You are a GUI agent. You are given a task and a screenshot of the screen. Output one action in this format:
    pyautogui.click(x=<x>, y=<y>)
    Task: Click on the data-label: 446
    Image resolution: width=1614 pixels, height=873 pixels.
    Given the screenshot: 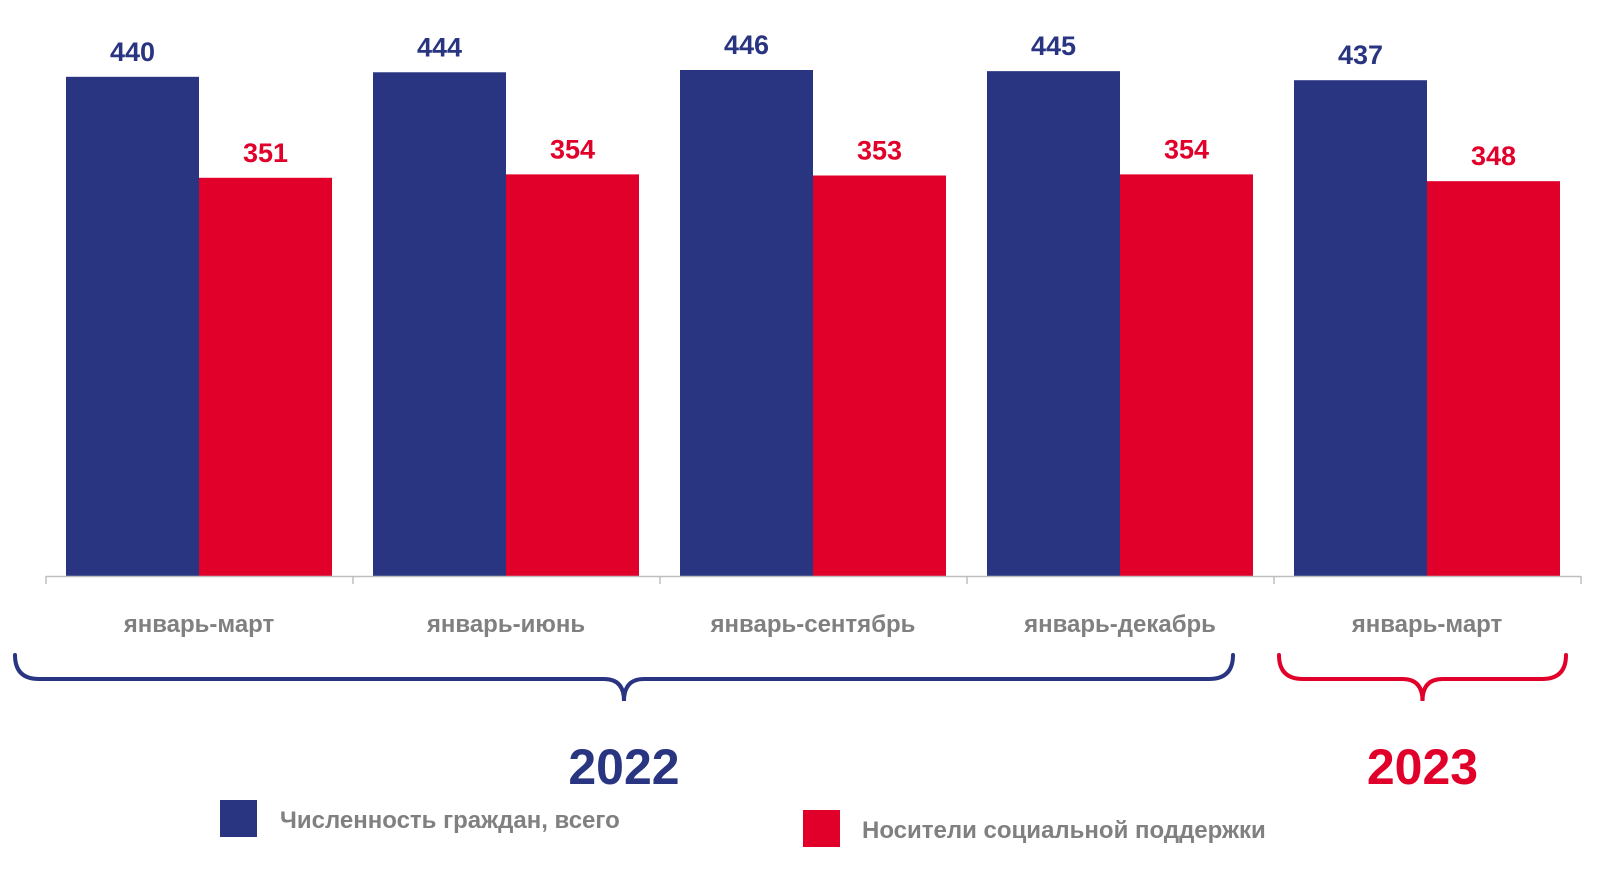 What is the action you would take?
    pyautogui.click(x=746, y=45)
    